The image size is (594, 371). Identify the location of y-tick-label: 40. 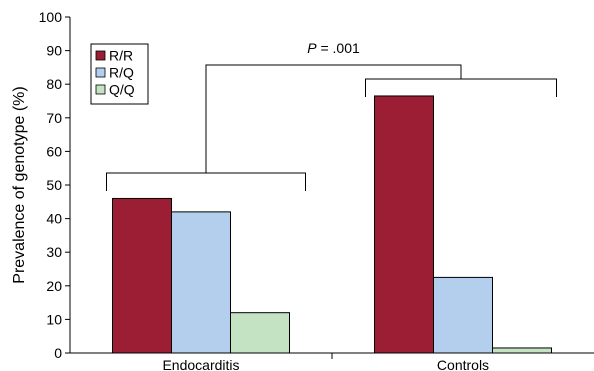
(54, 219).